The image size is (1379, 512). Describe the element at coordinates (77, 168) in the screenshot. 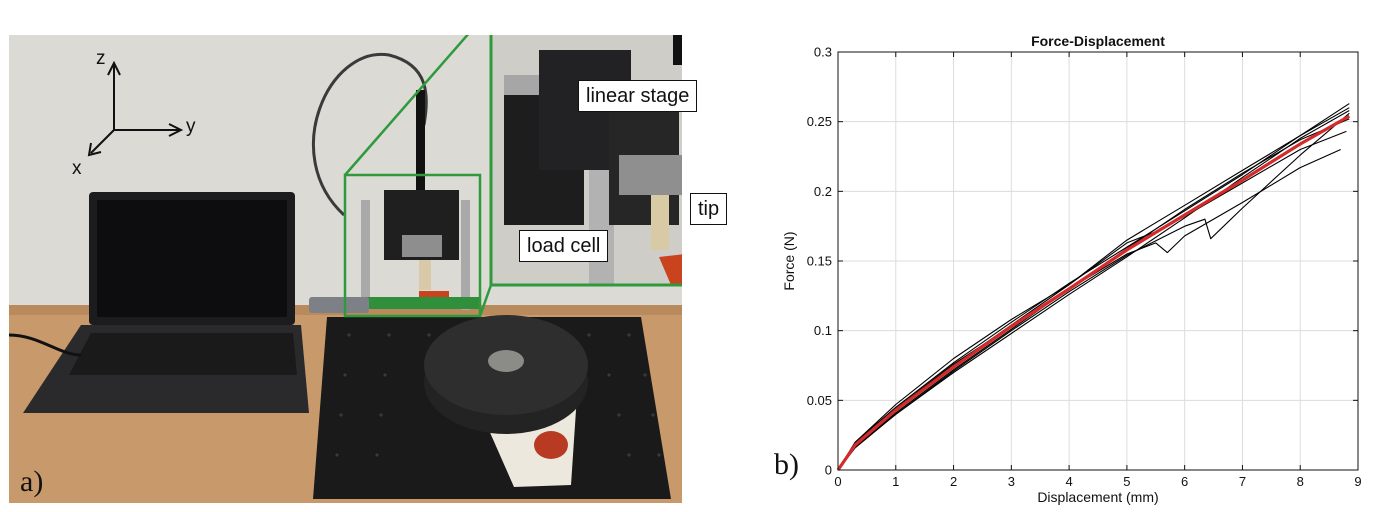

I see `axis-x-label: x` at that location.